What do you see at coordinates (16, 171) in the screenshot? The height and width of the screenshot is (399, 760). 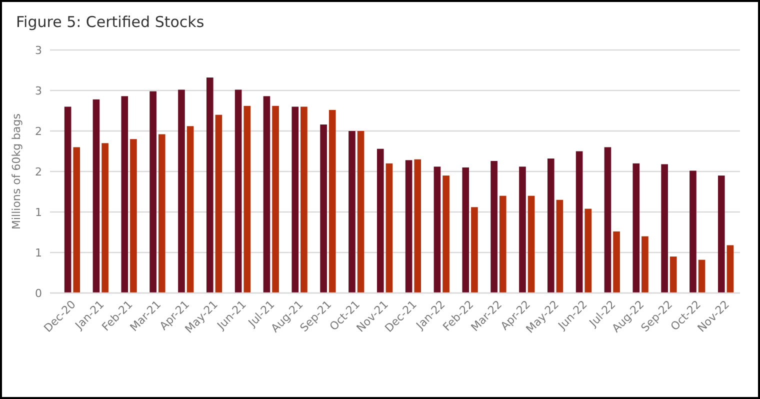 I see `y-axis-title: Millions of 60kg bags` at bounding box center [16, 171].